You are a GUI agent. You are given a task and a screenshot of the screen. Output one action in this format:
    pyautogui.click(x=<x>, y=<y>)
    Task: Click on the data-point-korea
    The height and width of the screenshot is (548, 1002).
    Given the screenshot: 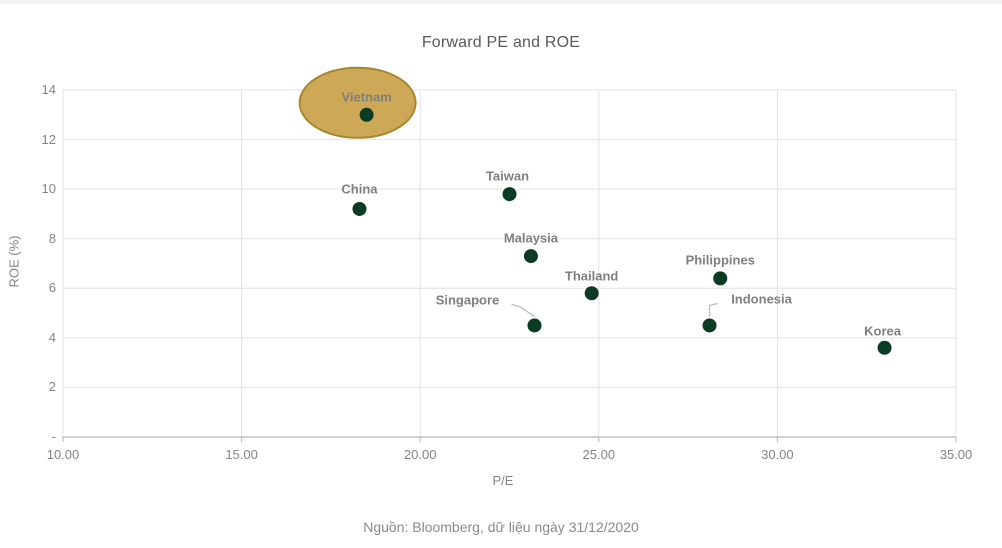 What is the action you would take?
    pyautogui.click(x=884, y=347)
    